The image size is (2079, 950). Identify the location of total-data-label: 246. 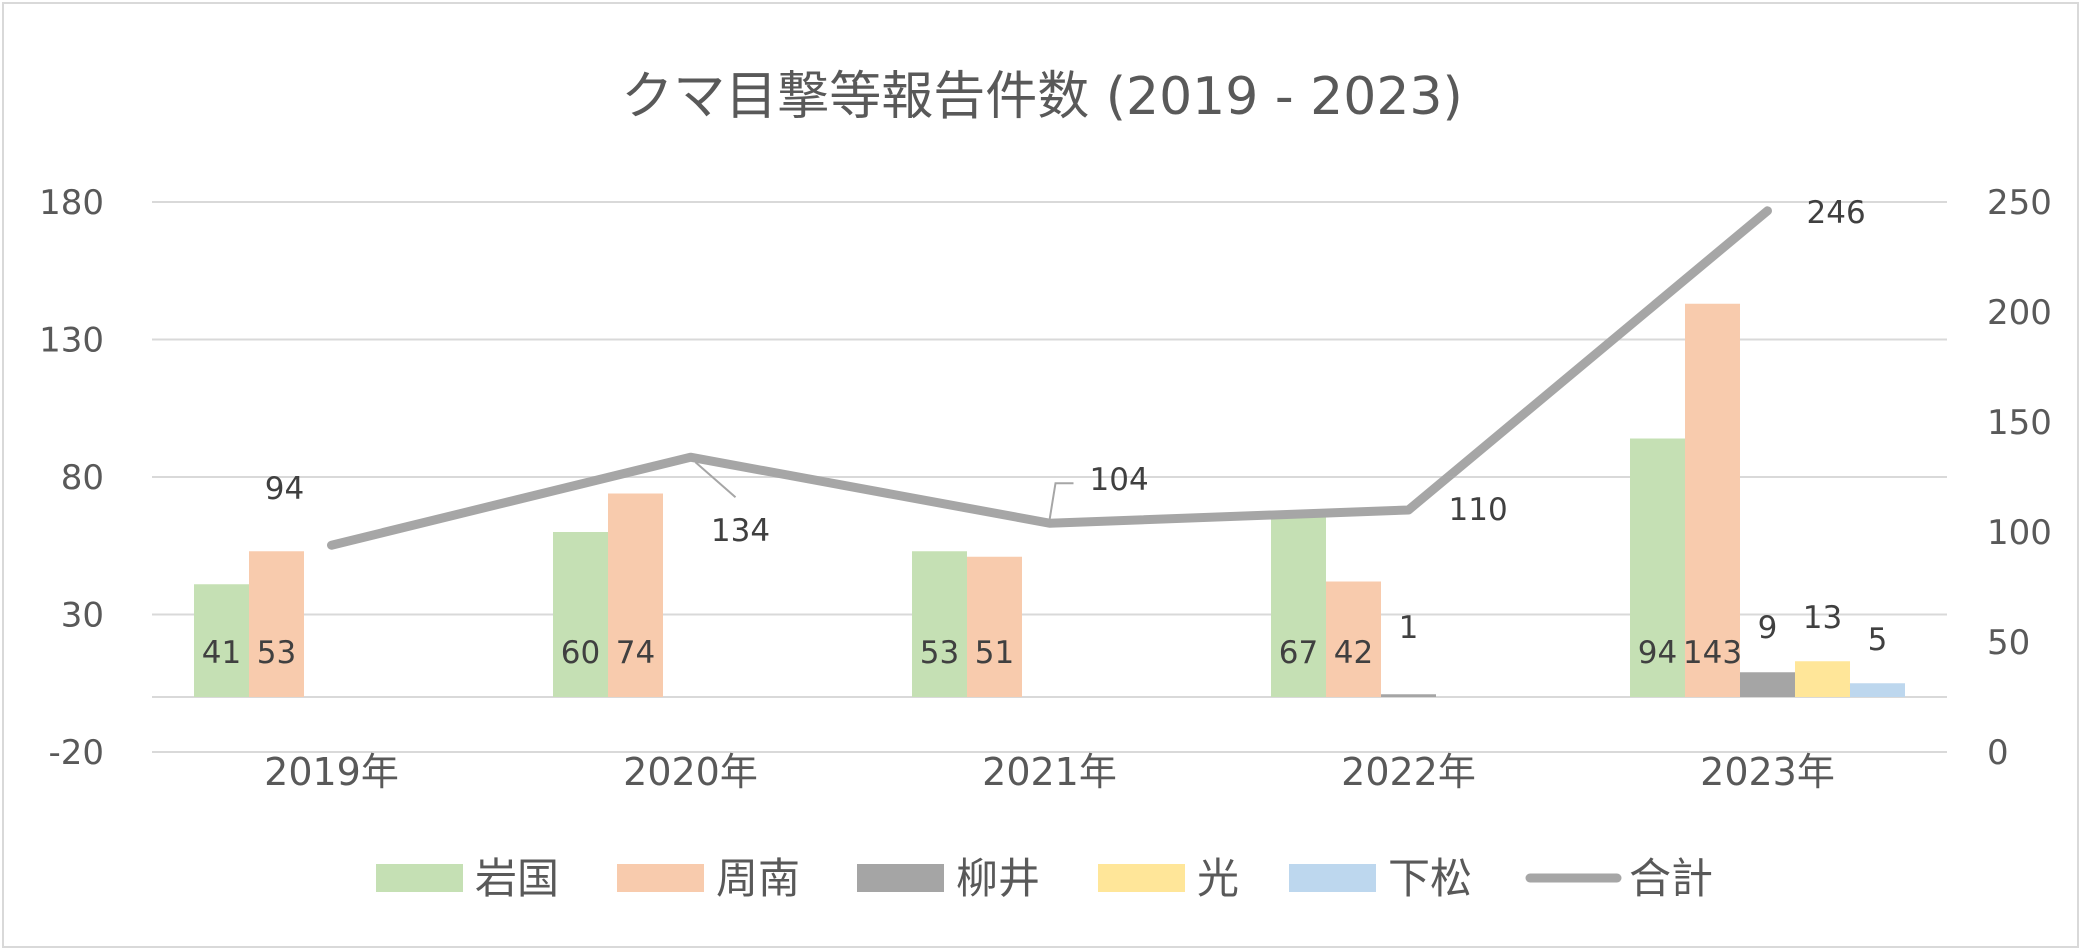
(1836, 213).